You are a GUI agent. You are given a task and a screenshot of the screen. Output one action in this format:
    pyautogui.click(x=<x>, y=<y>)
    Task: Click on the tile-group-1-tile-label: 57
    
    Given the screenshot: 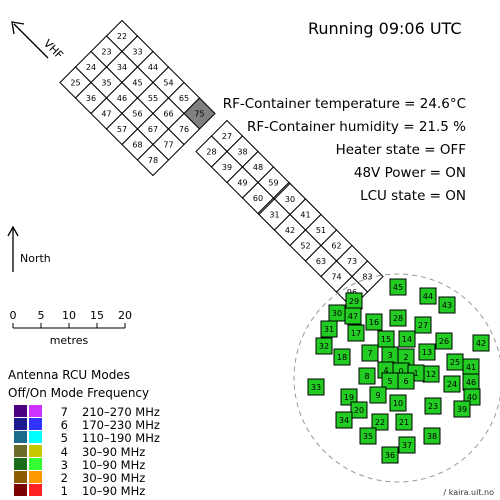 What is the action you would take?
    pyautogui.click(x=122, y=129)
    